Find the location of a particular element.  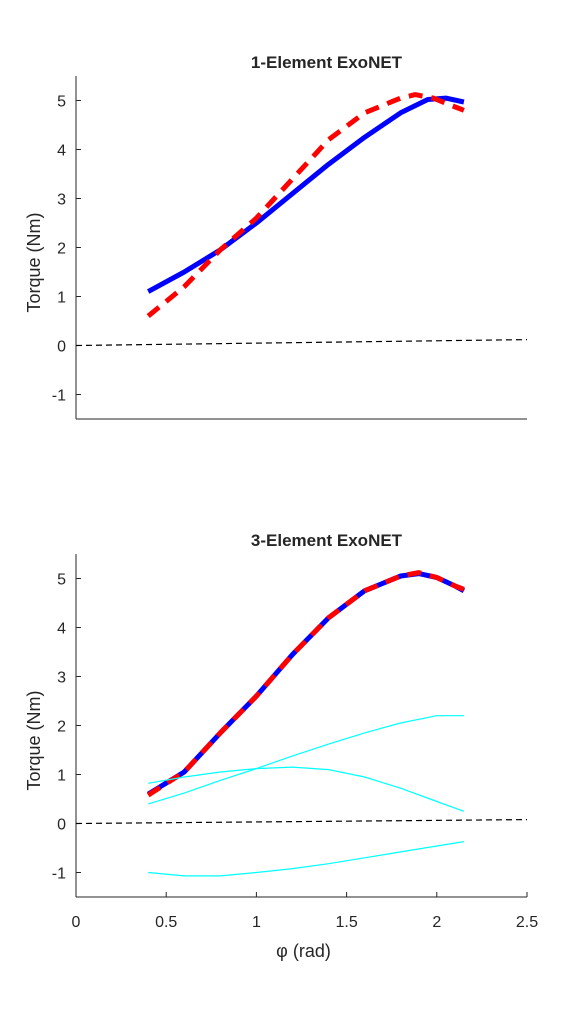

x-tick-label: 0 is located at coordinates (76, 922).